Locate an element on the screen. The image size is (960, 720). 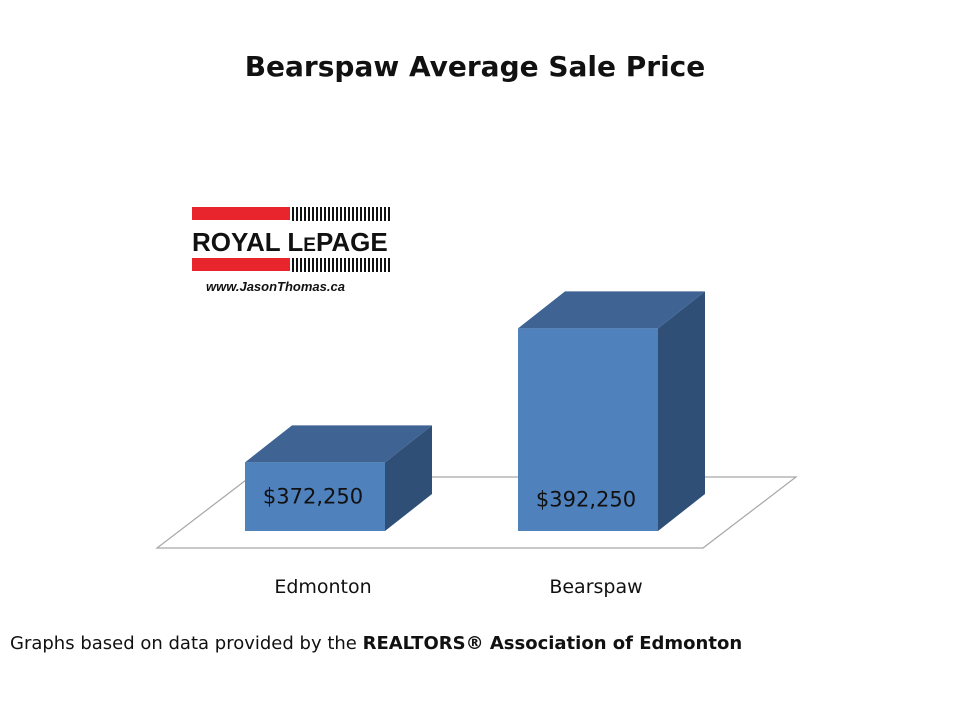
source-note-association: REALTORS® Association of Edmonton is located at coordinates (552, 643).